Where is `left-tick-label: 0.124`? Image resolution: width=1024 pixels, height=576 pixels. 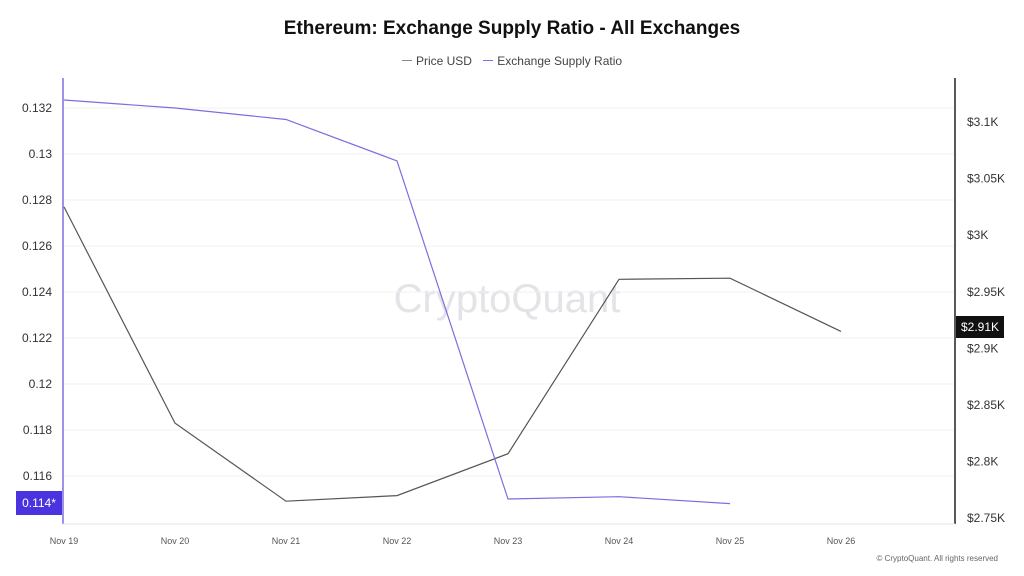
left-tick-label: 0.124 is located at coordinates (37, 292).